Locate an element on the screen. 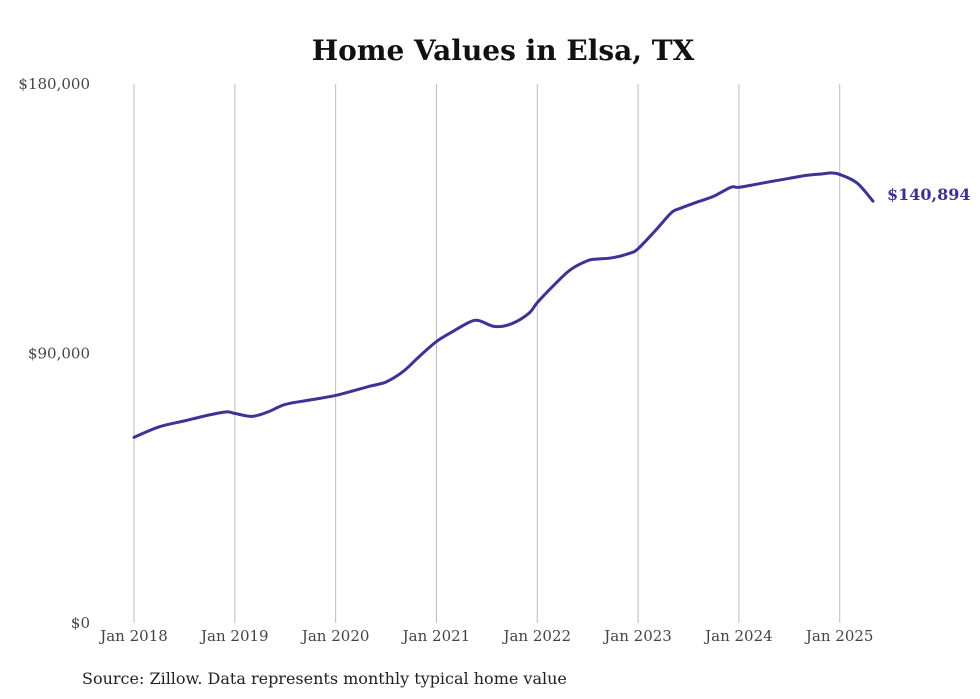 The image size is (980, 699). y-tick-label: $0 is located at coordinates (80, 623).